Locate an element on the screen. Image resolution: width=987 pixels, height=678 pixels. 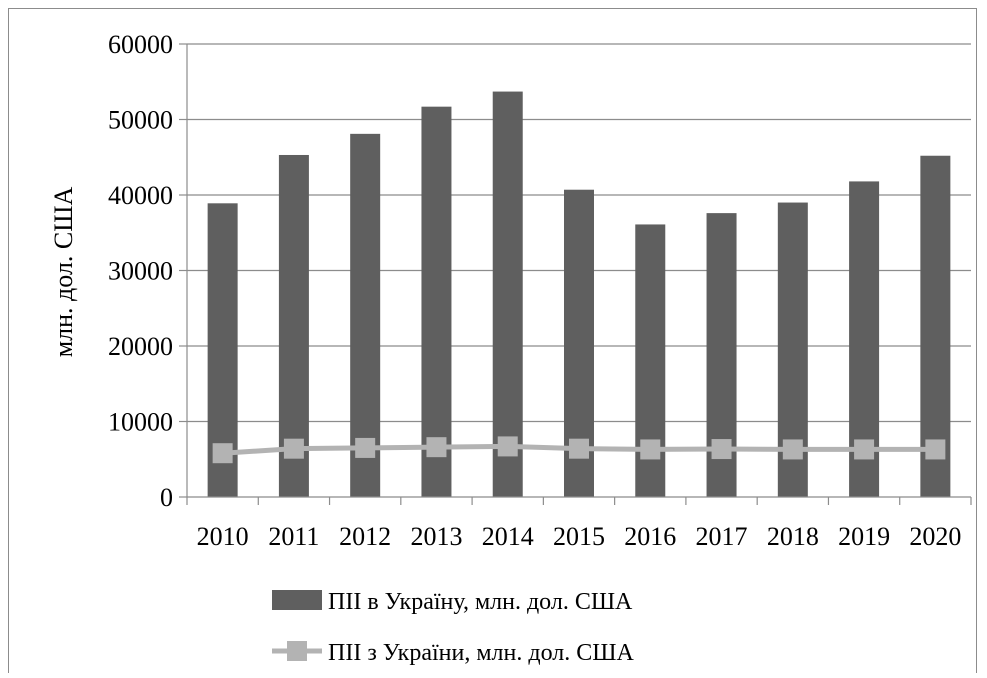
line-series is located at coordinates (579, 450).